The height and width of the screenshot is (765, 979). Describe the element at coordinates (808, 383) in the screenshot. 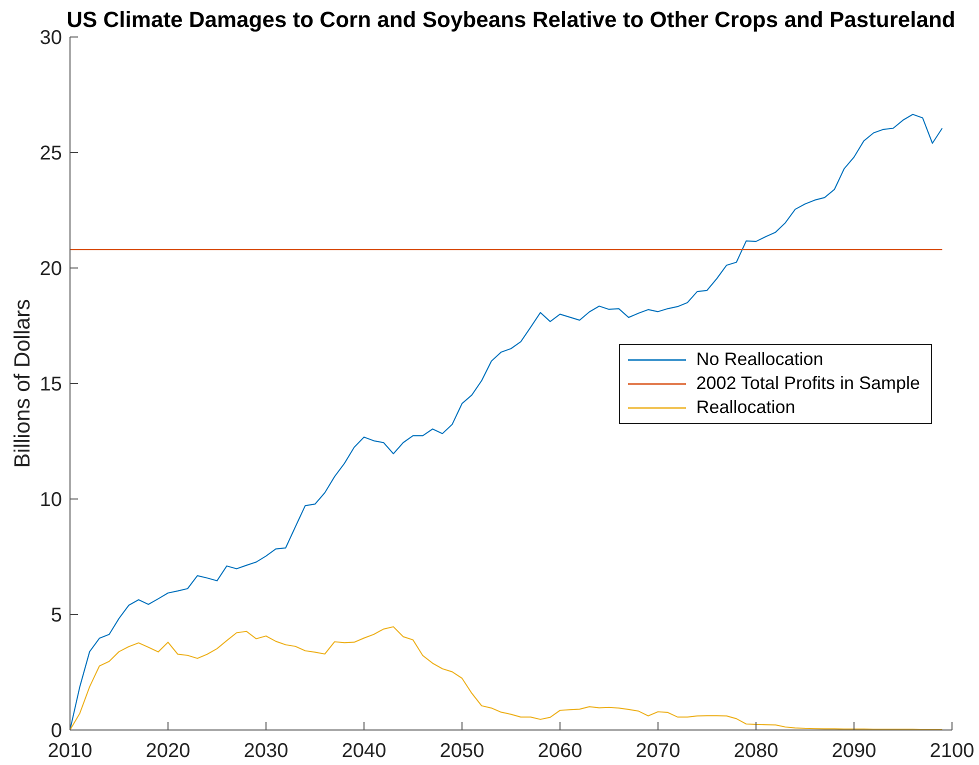

I see `legend-label: 2002 Total Profits in Sample` at that location.